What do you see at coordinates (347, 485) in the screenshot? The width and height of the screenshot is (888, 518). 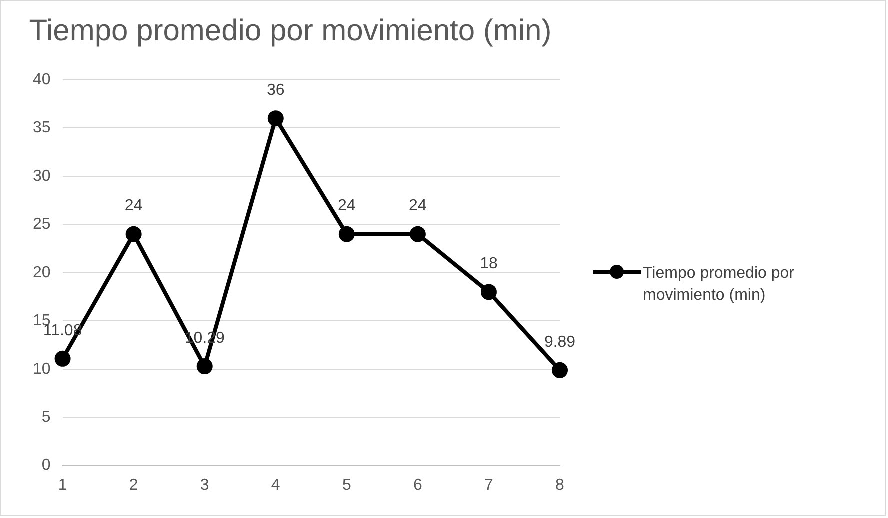 I see `x-tick-label: 5` at bounding box center [347, 485].